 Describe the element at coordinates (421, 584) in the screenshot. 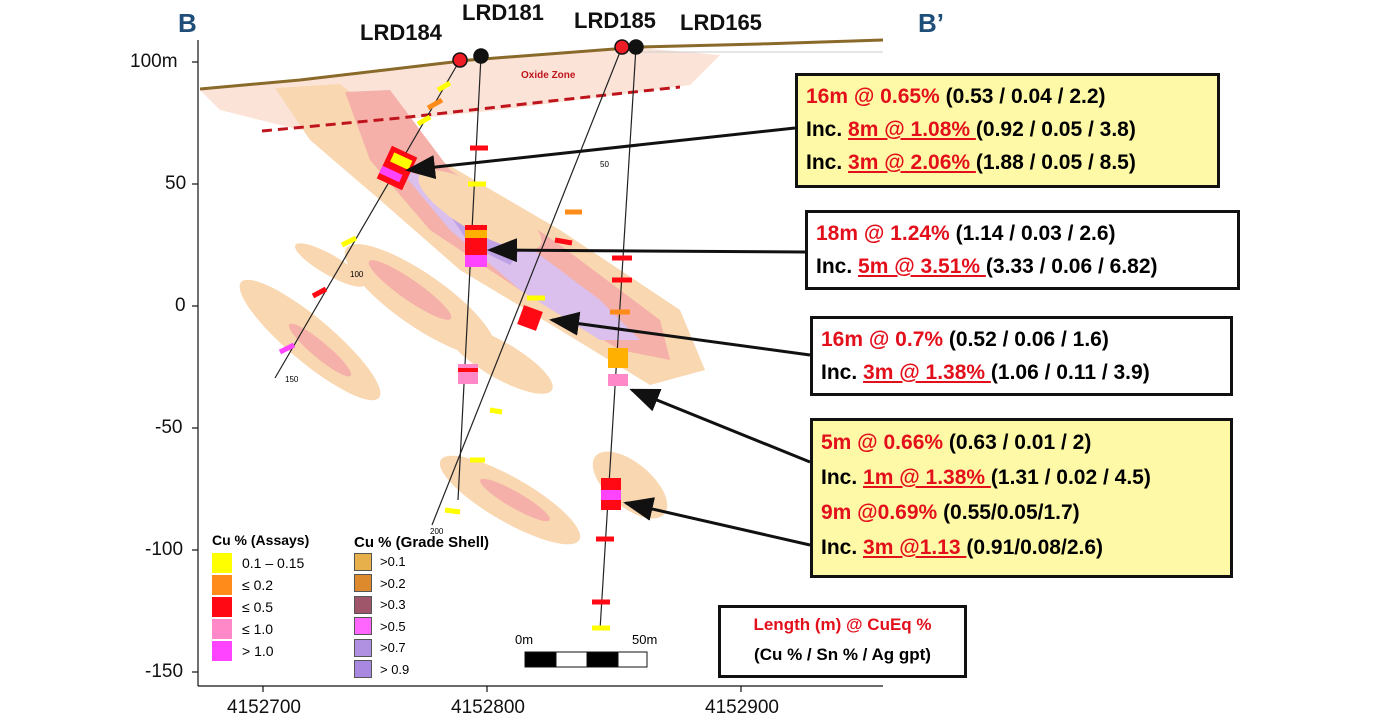

I see `legend-item: >0.2` at that location.